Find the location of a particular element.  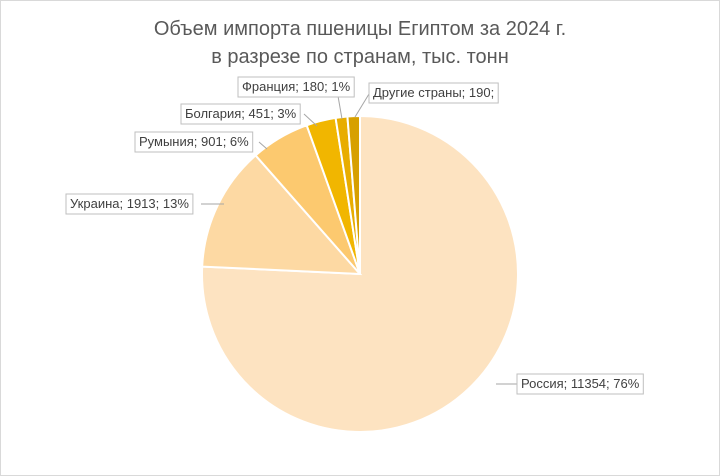

data-label-3: Румыния; 901; 6% is located at coordinates (194, 141).